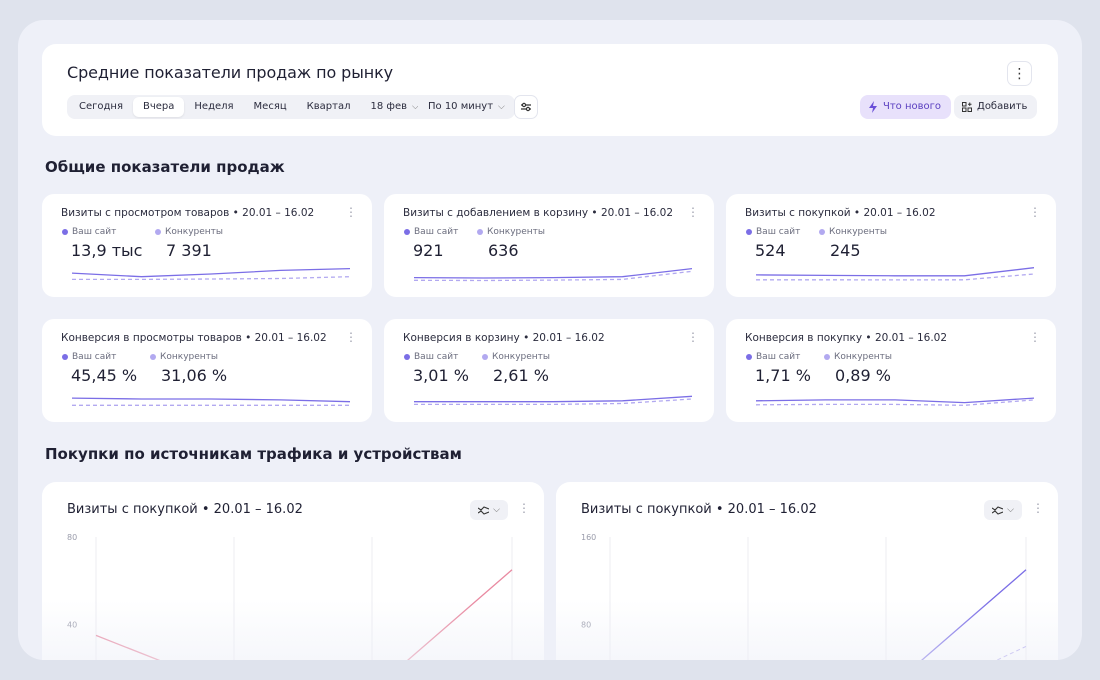 Image resolution: width=1100 pixels, height=680 pixels. What do you see at coordinates (461, 106) in the screenshot?
I see `interval-select-value: По 10 минут` at bounding box center [461, 106].